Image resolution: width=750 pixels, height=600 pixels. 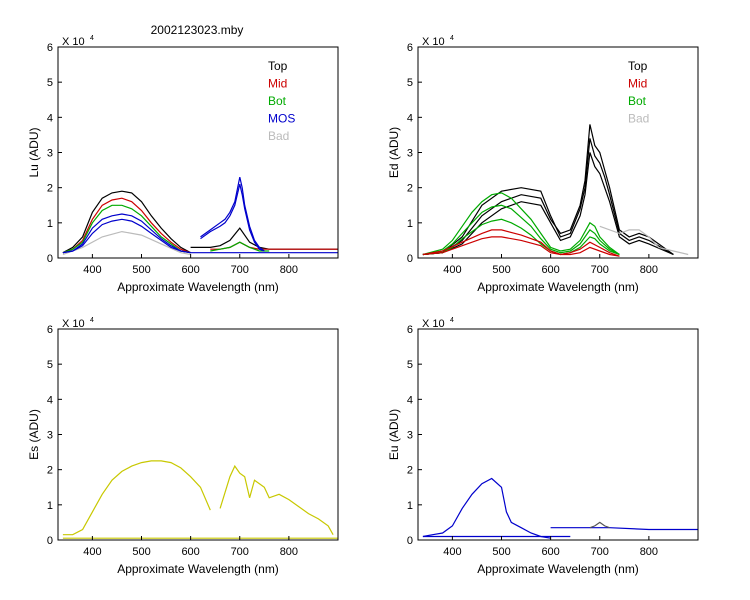 What do you see at coordinates (394, 434) in the screenshot?
I see `y-axis-label: Eu (ADU)` at bounding box center [394, 434].